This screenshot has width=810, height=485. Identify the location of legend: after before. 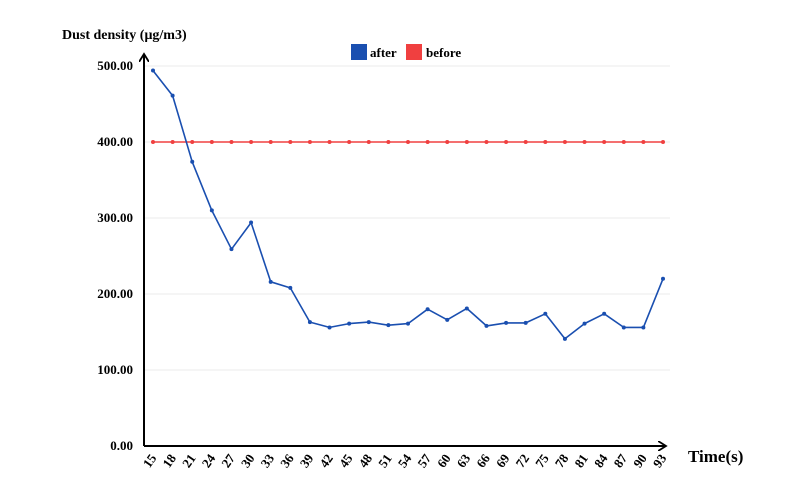
(406, 52).